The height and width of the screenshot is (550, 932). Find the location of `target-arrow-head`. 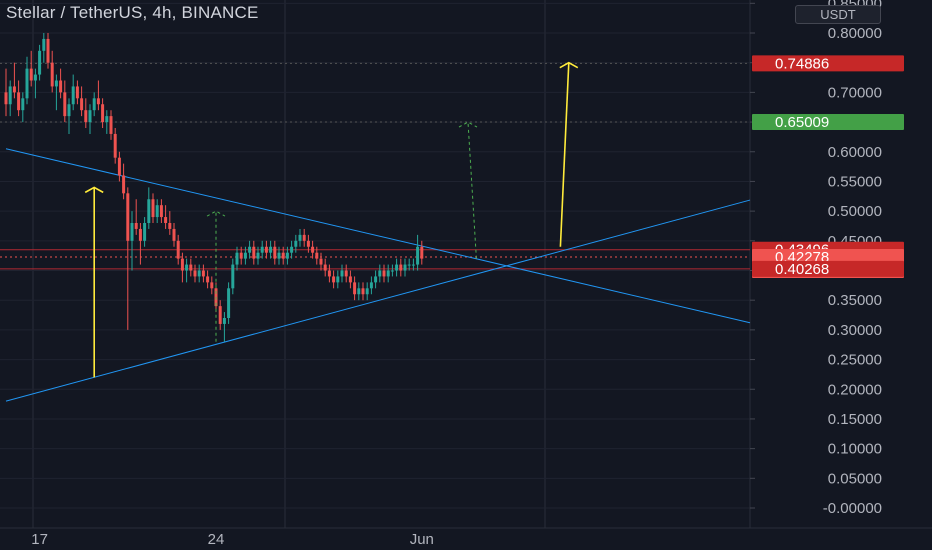

target-arrow-head is located at coordinates (94, 190).